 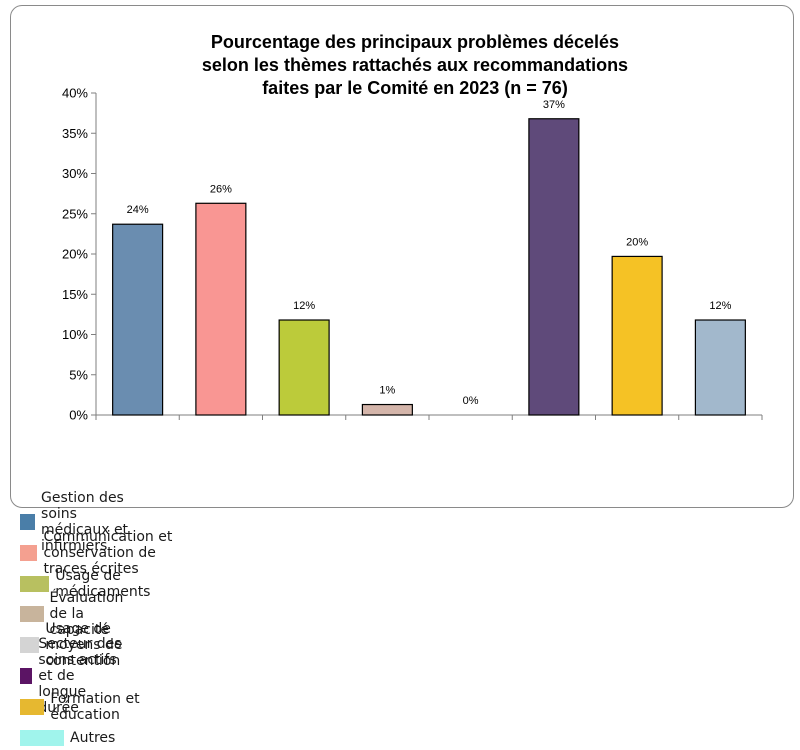 I want to click on legend-item: Évaluation de la capacité, so click(x=82, y=614).